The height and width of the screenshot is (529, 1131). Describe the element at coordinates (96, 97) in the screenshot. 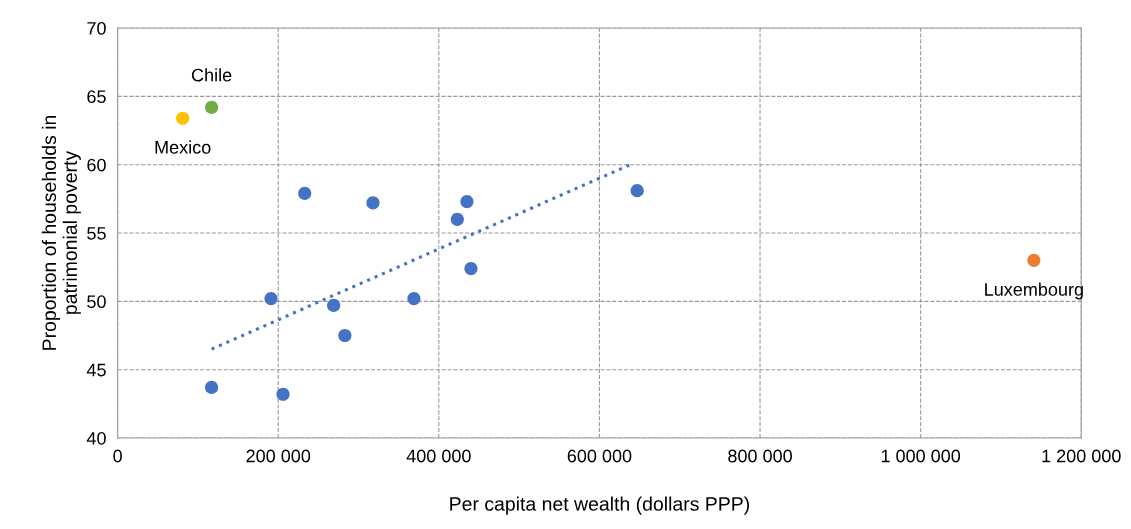

I see `y-tick-label: 65` at that location.